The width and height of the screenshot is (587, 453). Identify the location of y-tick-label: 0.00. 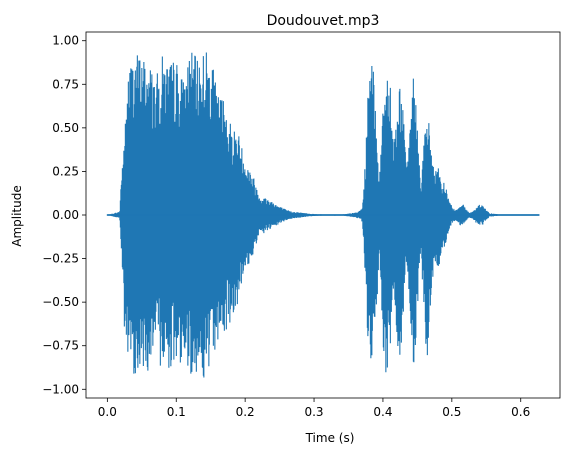
(65, 215).